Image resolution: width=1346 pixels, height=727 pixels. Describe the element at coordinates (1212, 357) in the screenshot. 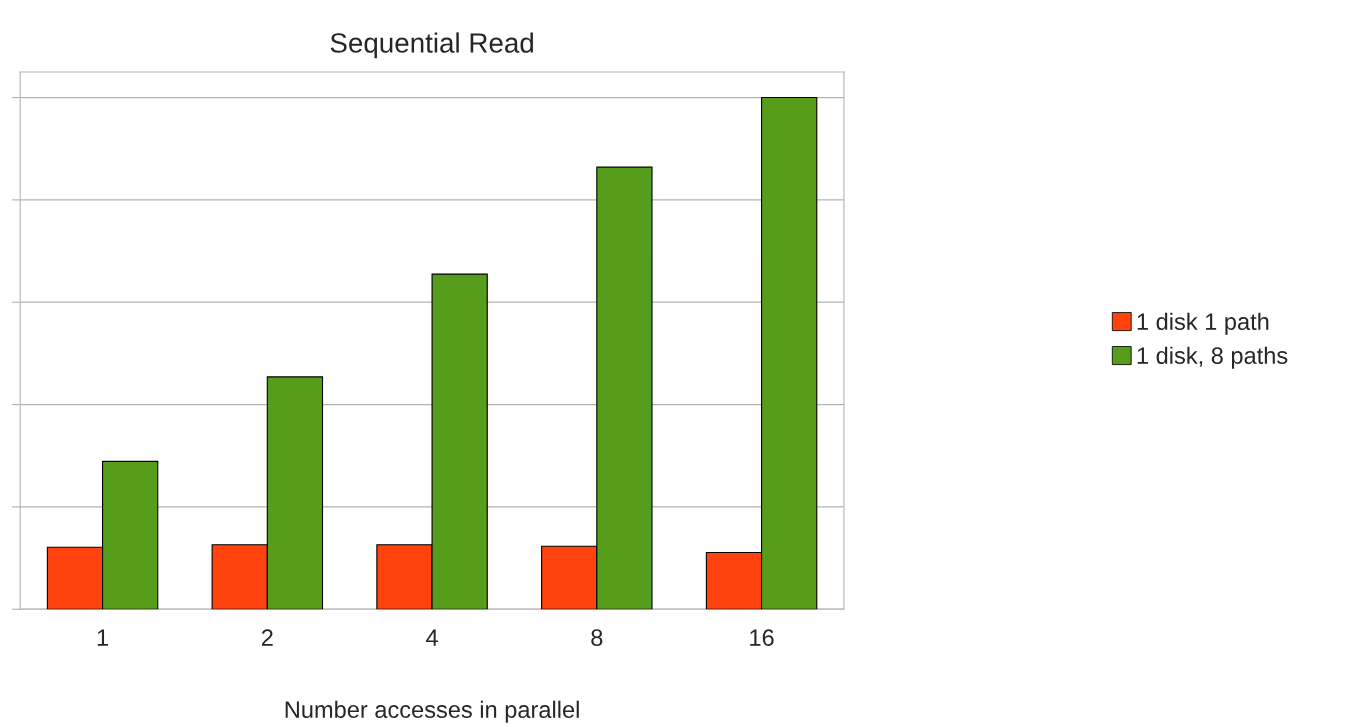

I see `legend-label: 1 disk, 8 paths` at that location.